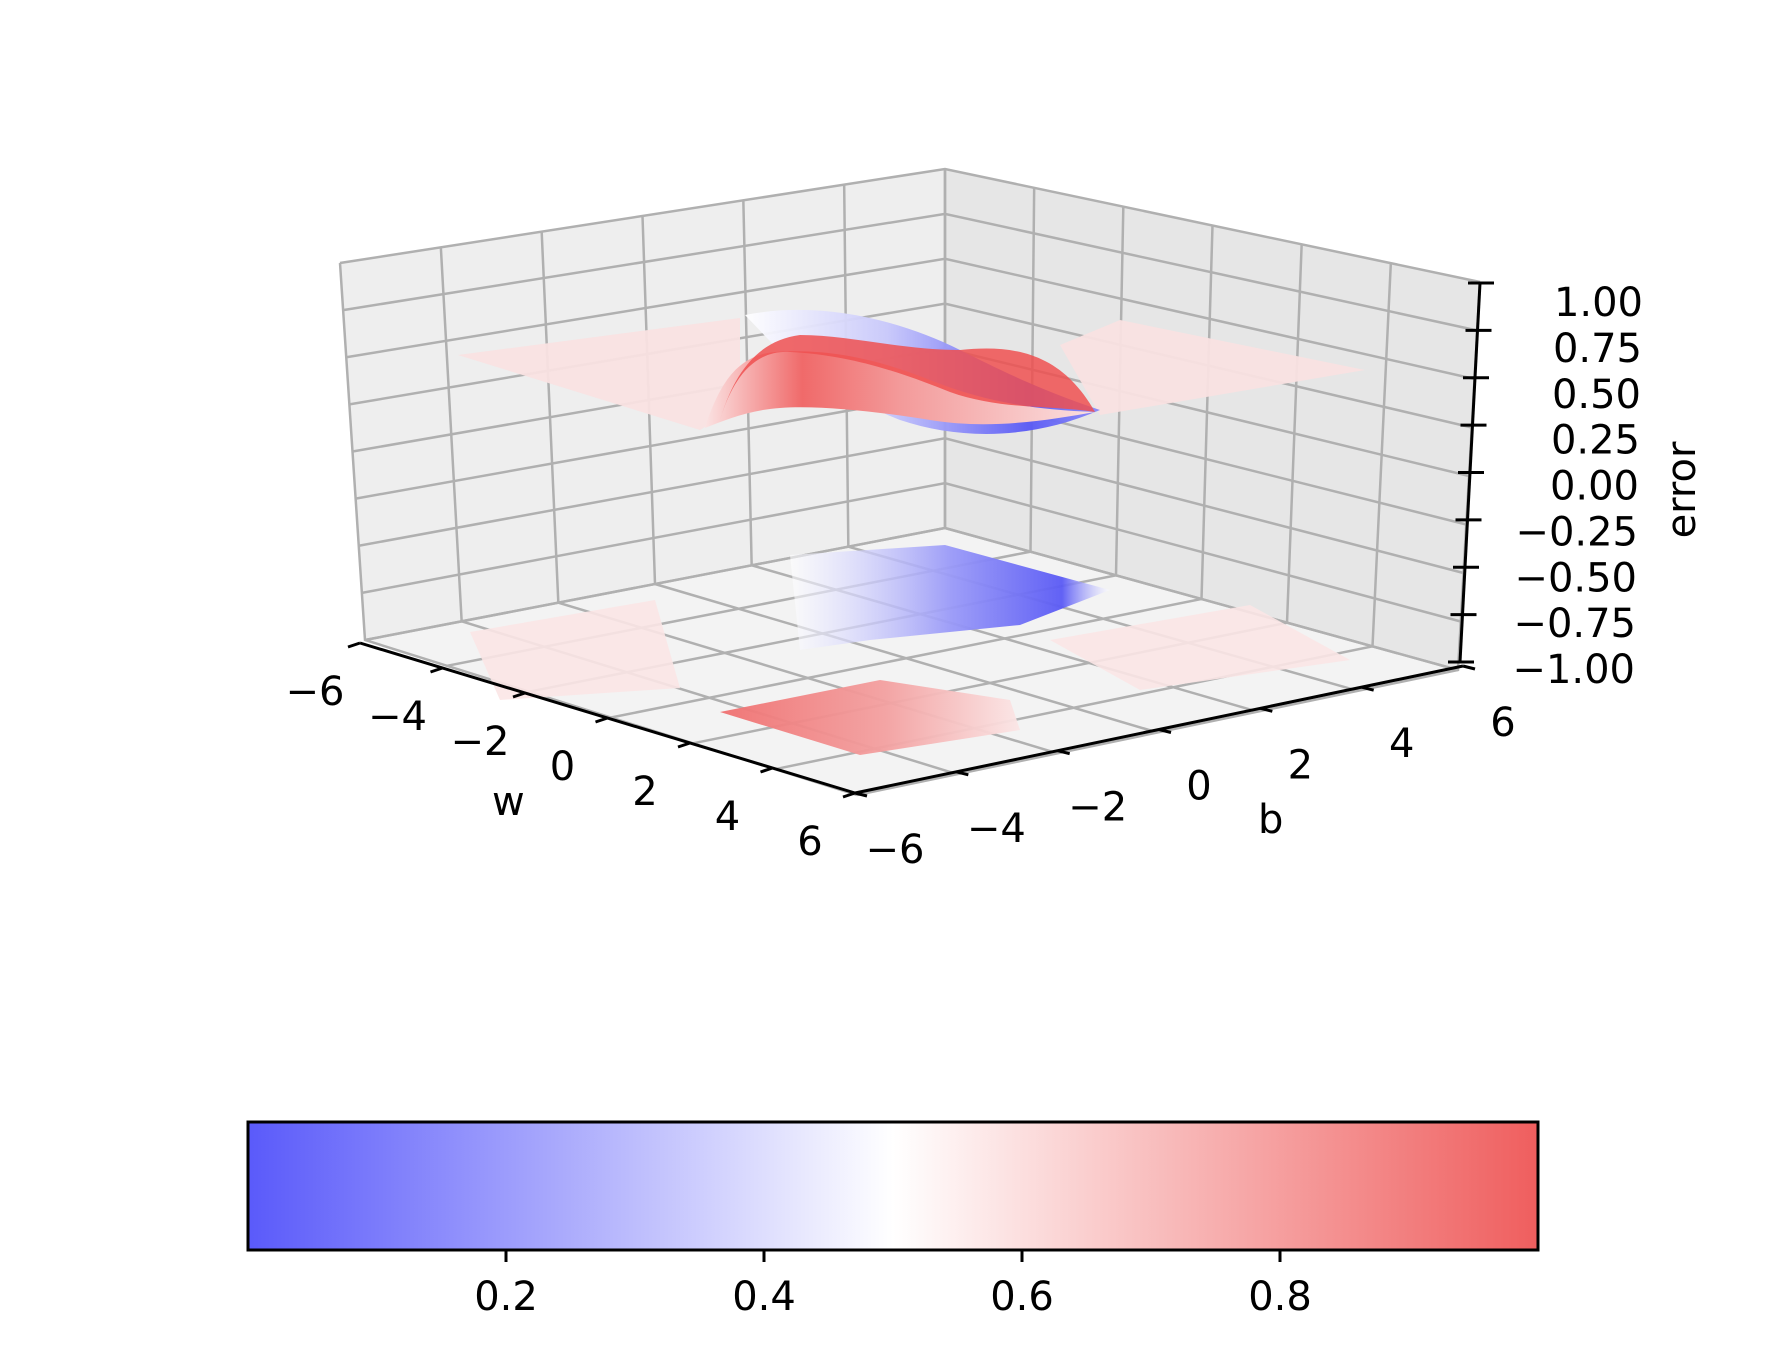  I want to click on w-tick-label: −6, so click(315, 692).